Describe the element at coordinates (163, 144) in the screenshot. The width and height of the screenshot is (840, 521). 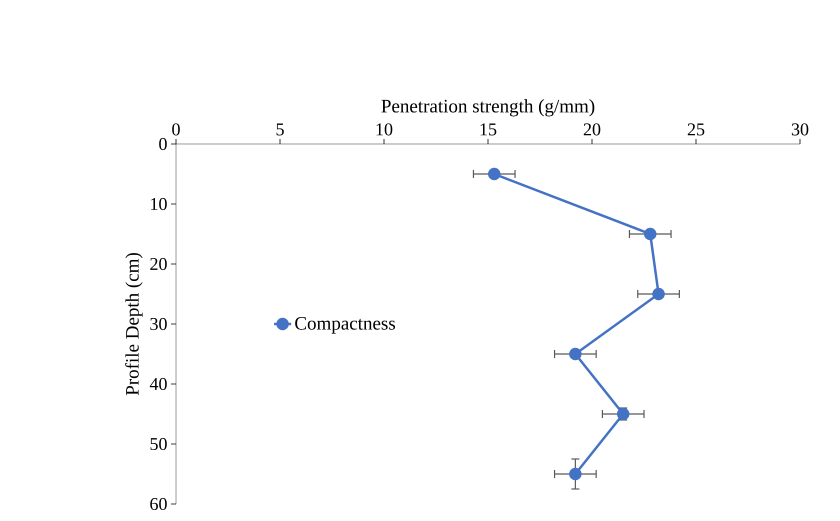
I see `y-tick-label: 0` at that location.